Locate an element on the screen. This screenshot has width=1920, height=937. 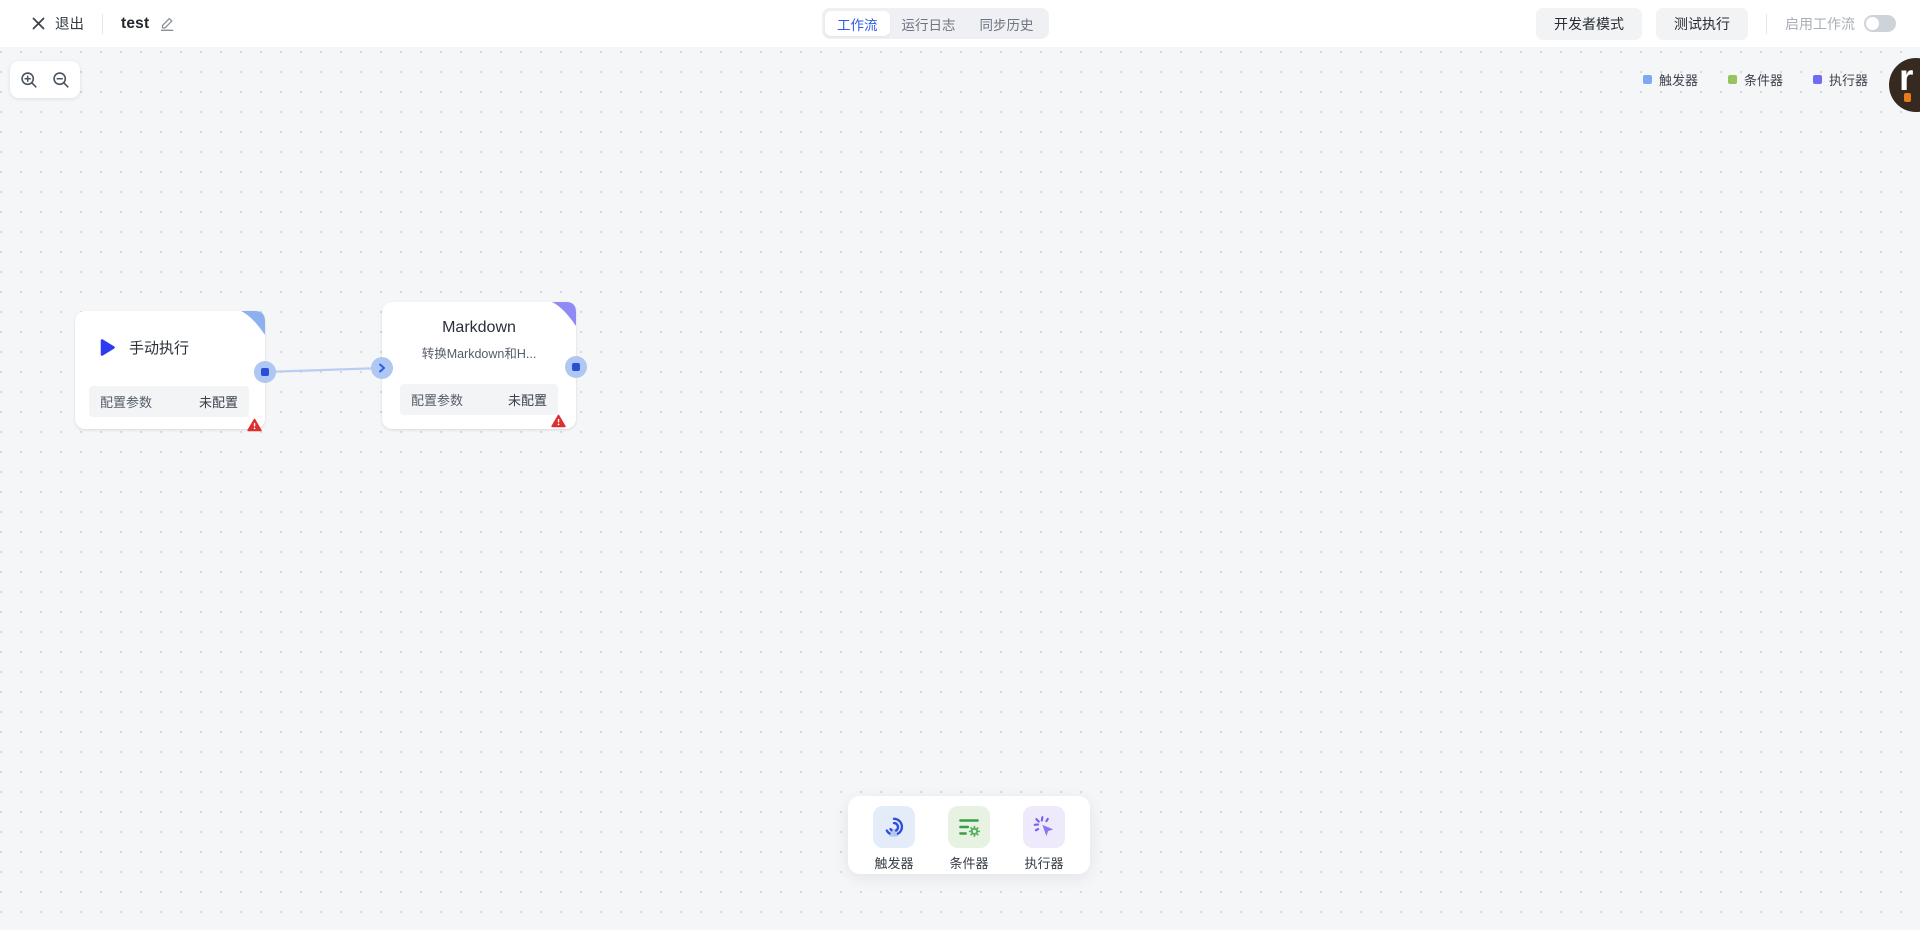
tab-sync-history: 同步历史 is located at coordinates (1006, 25).